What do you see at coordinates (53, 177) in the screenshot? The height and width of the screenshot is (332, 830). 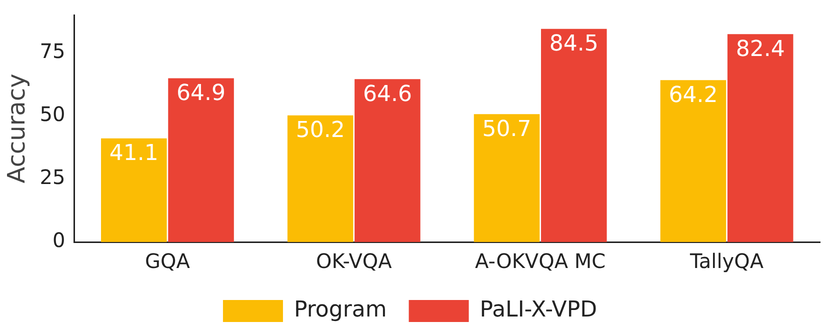 I see `y-tick-label: 25` at bounding box center [53, 177].